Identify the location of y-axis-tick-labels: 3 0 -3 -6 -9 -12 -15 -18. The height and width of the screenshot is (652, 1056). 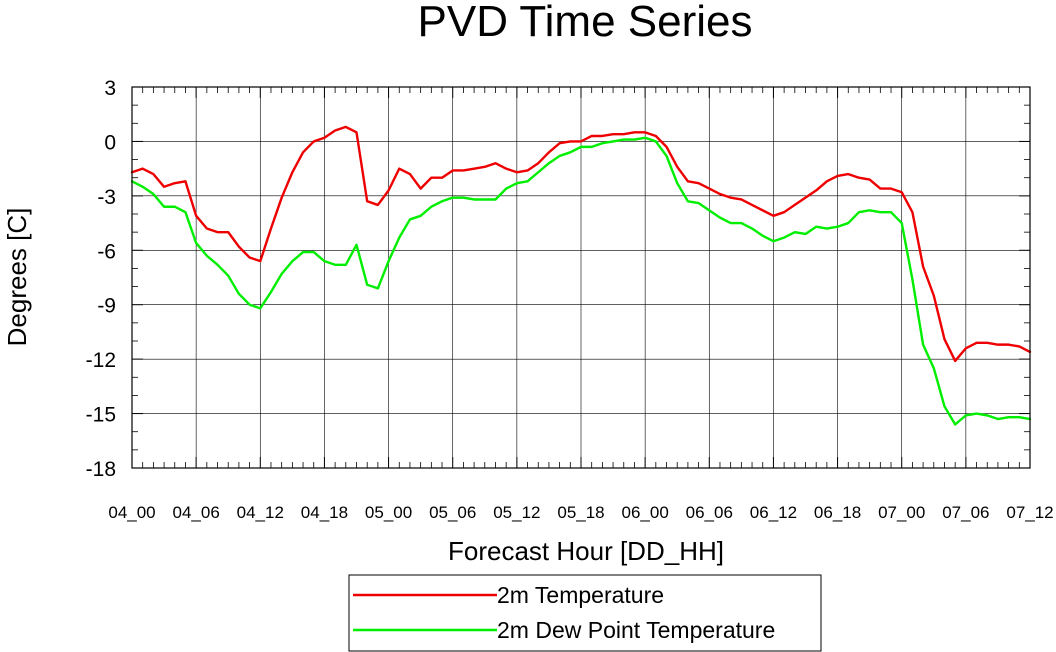
(101, 279).